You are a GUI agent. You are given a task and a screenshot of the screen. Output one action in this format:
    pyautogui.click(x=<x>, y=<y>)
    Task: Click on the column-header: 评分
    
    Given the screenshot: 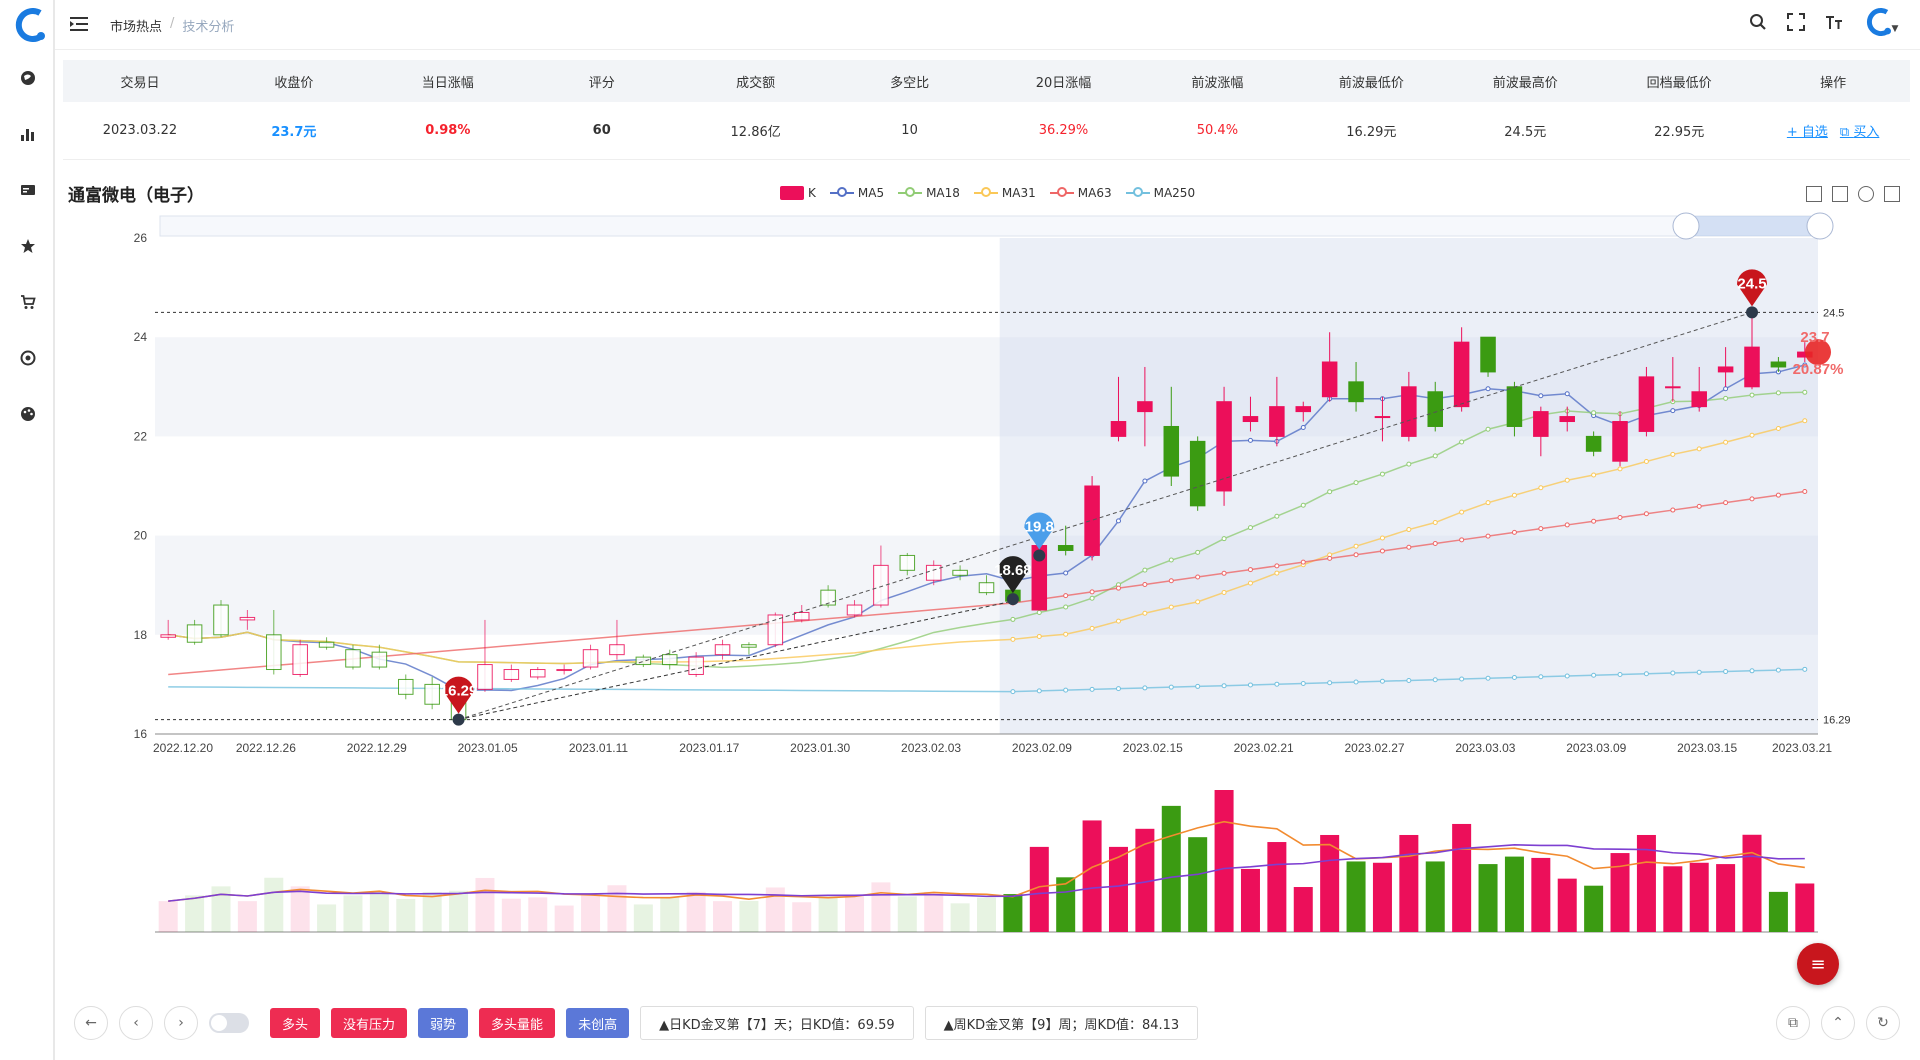 What is the action you would take?
    pyautogui.click(x=601, y=83)
    